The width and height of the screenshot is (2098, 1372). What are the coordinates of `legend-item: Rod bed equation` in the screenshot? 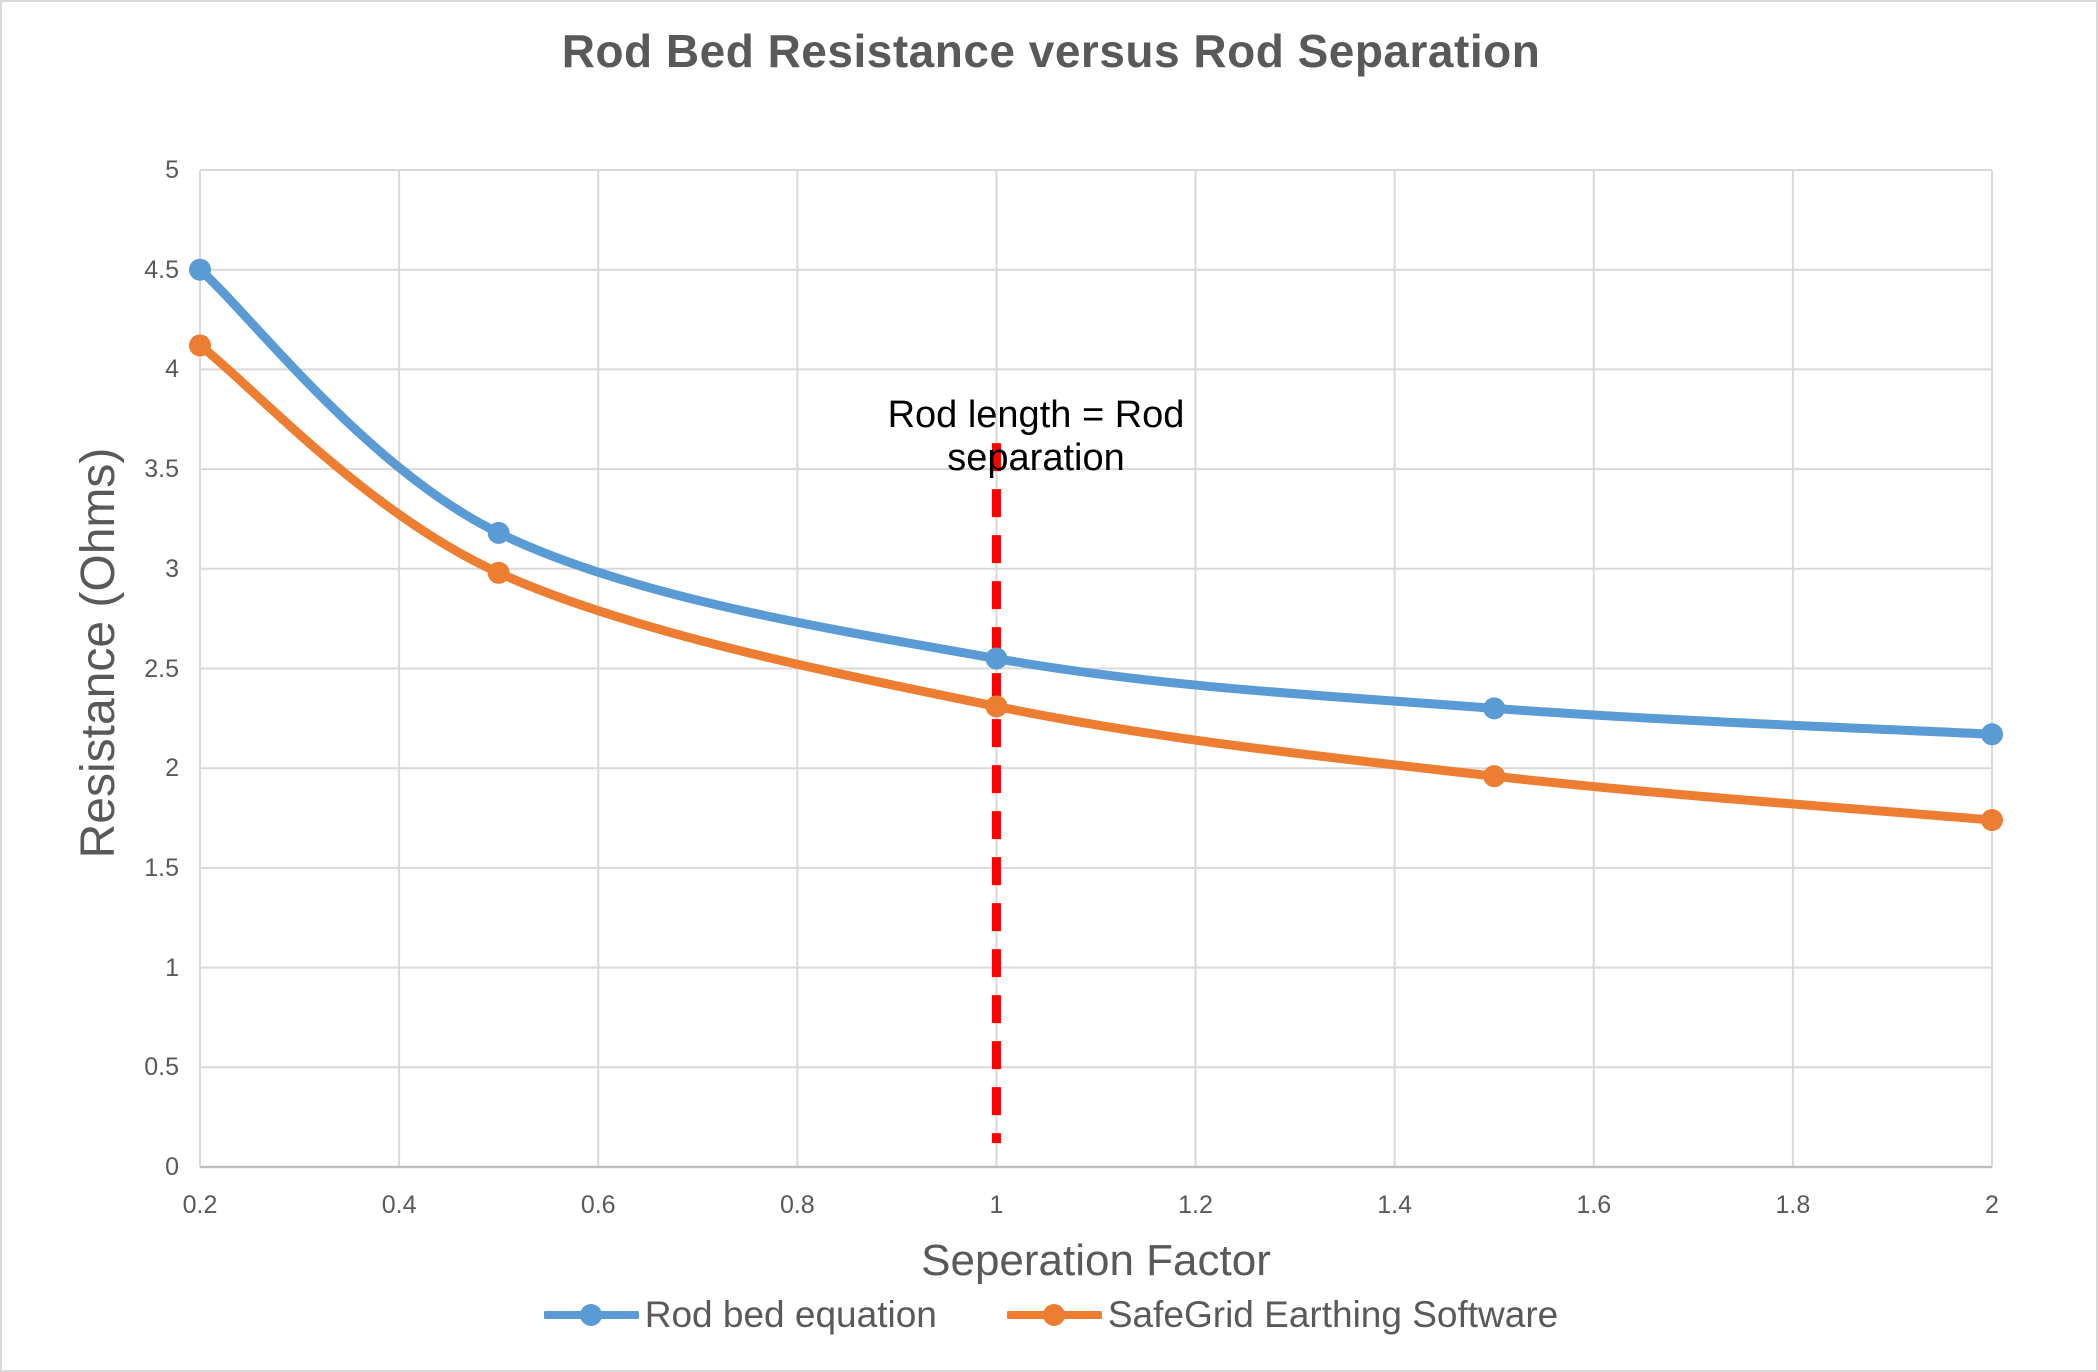 It's located at (740, 1315).